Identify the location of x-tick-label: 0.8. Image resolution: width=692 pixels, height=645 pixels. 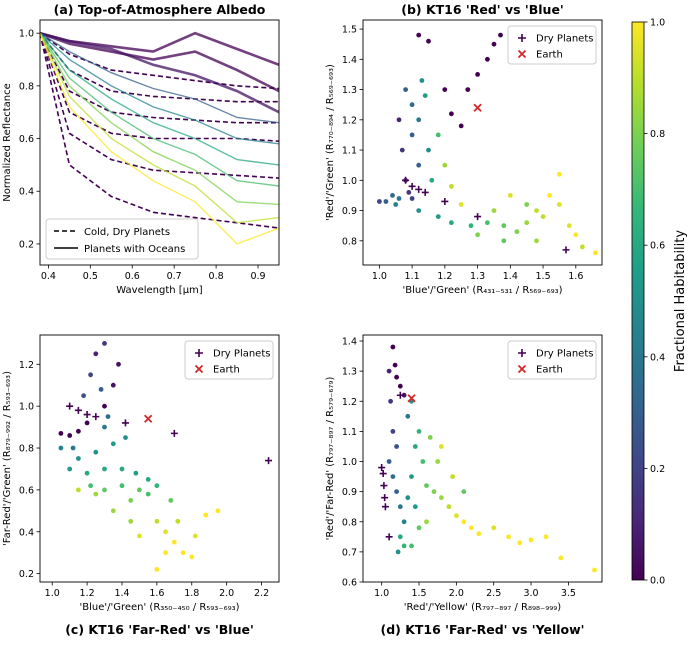
(216, 276).